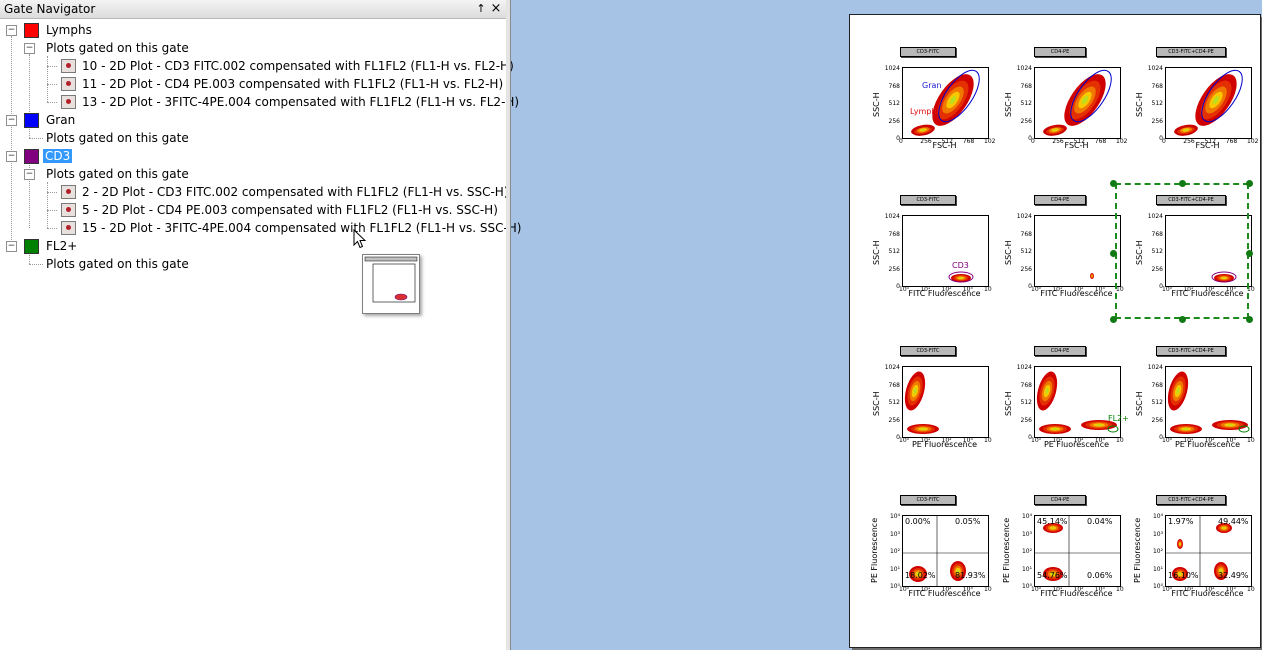  What do you see at coordinates (391, 279) in the screenshot?
I see `thumbnail-plot` at bounding box center [391, 279].